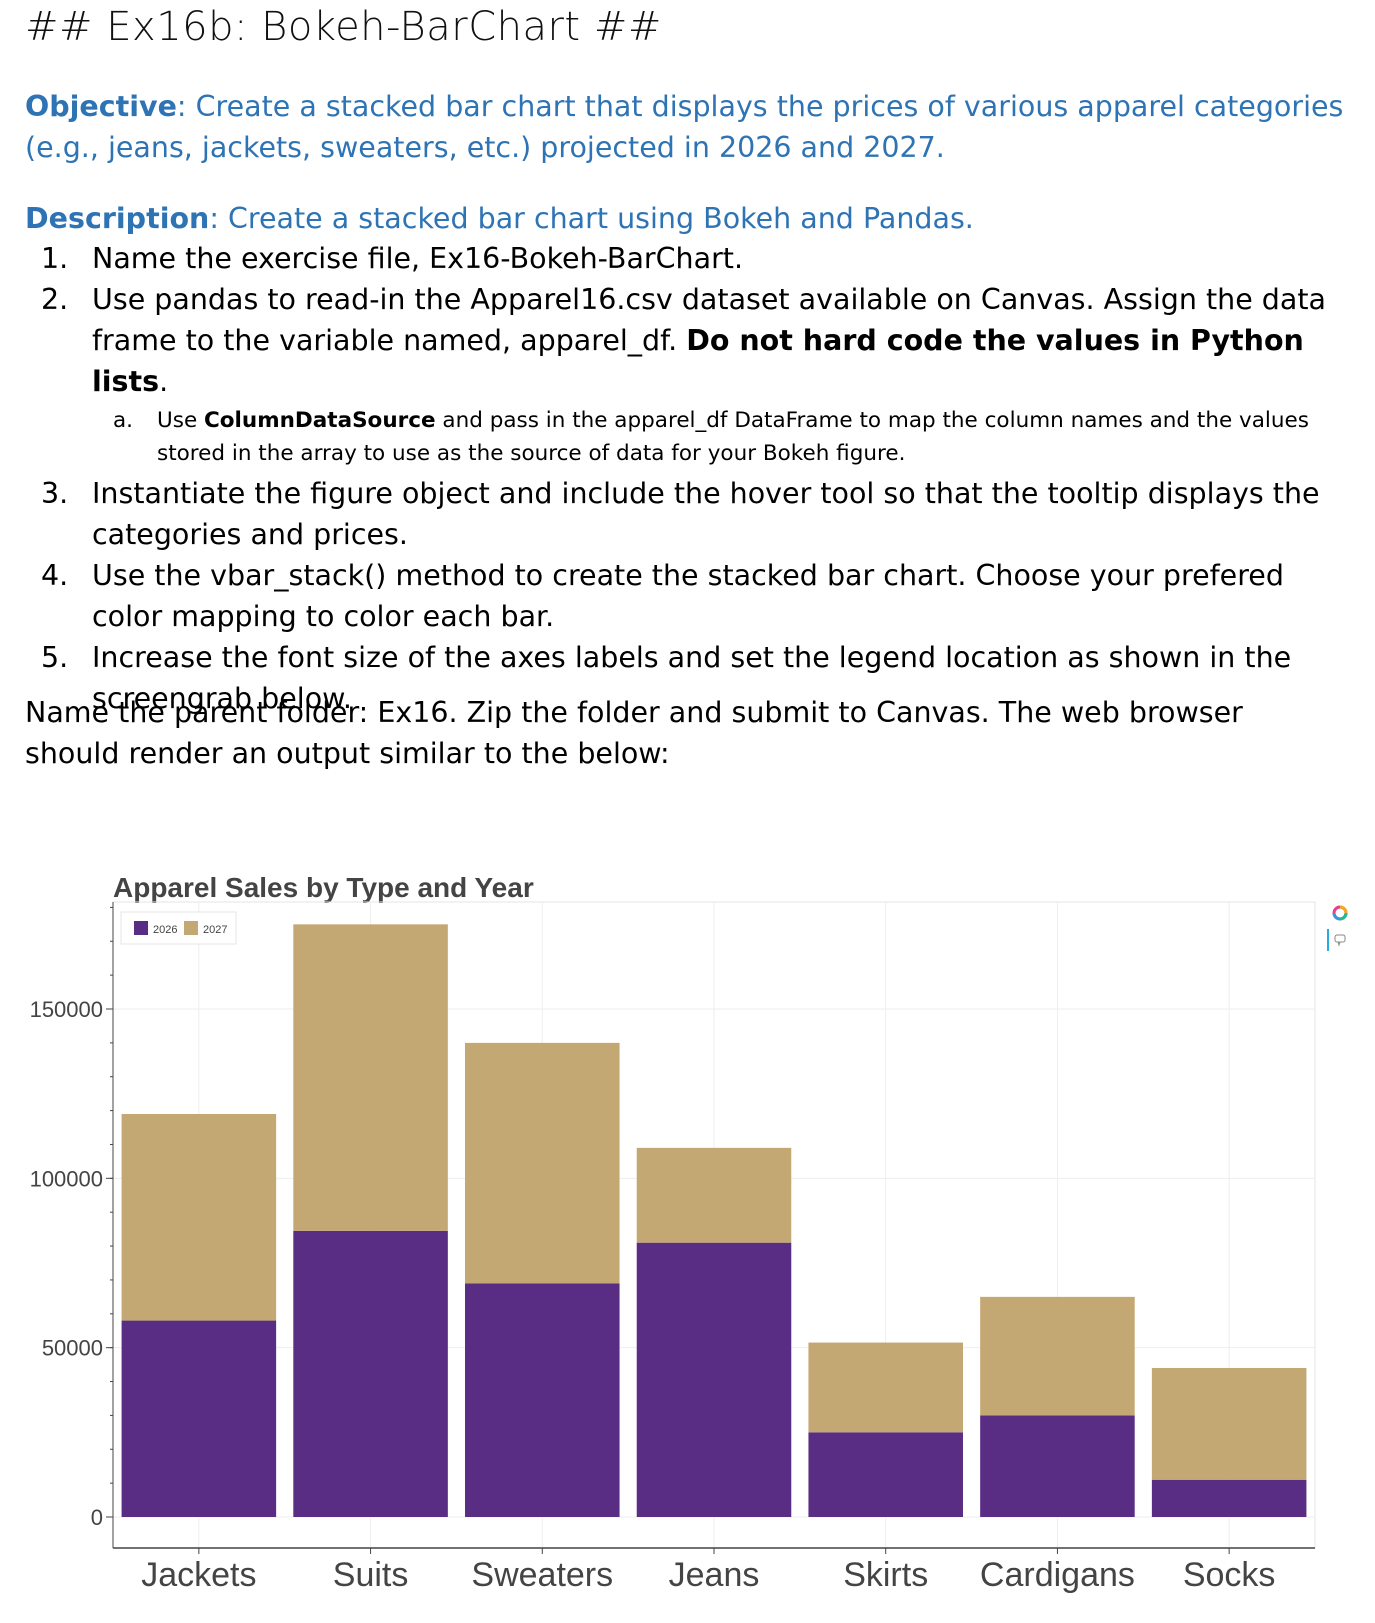 This screenshot has width=1375, height=1623. Describe the element at coordinates (542, 1575) in the screenshot. I see `x-tick-label: Sweaters` at that location.